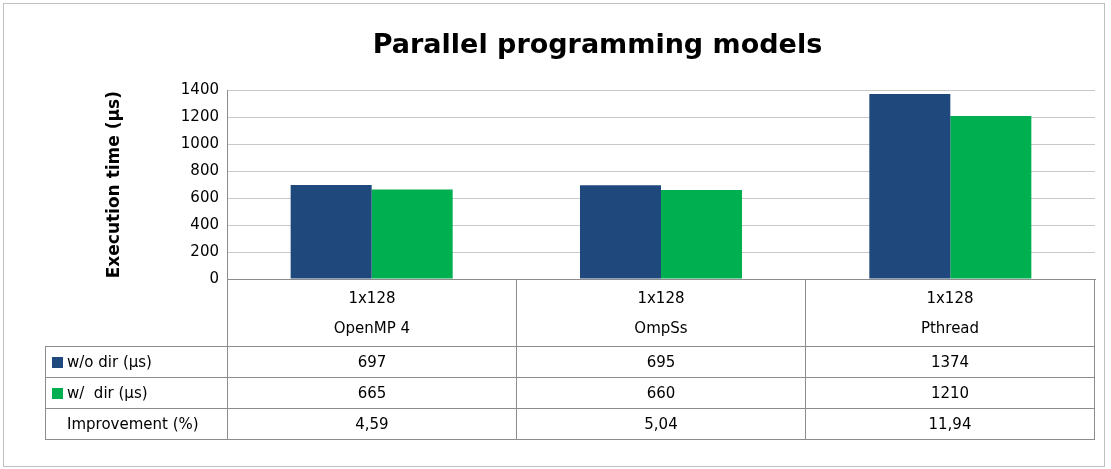 Image resolution: width=1111 pixels, height=469 pixels. I want to click on data-label: 1210, so click(950, 393).